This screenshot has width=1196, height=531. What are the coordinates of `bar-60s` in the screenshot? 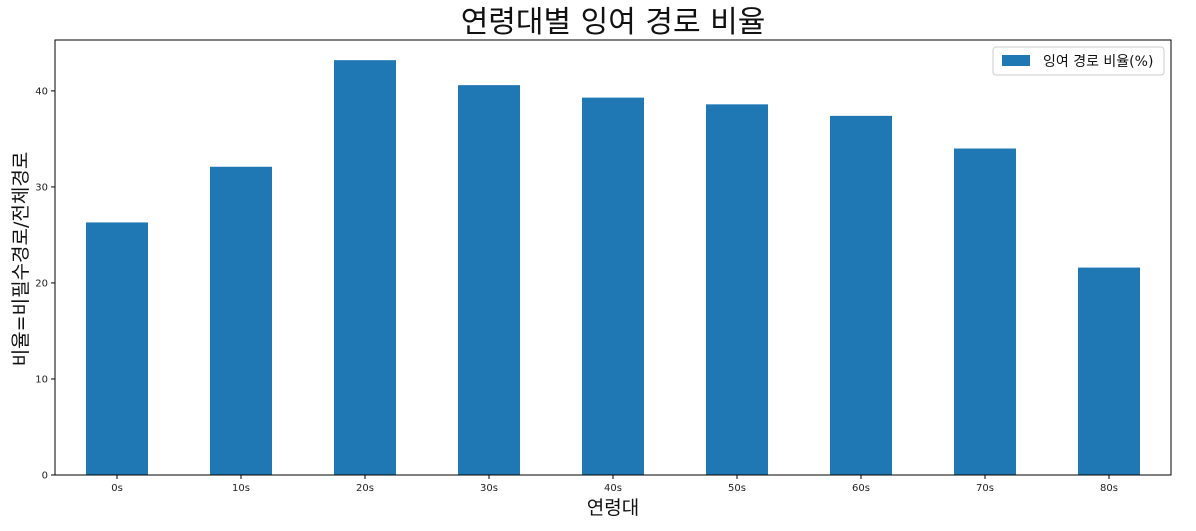 It's located at (861, 295).